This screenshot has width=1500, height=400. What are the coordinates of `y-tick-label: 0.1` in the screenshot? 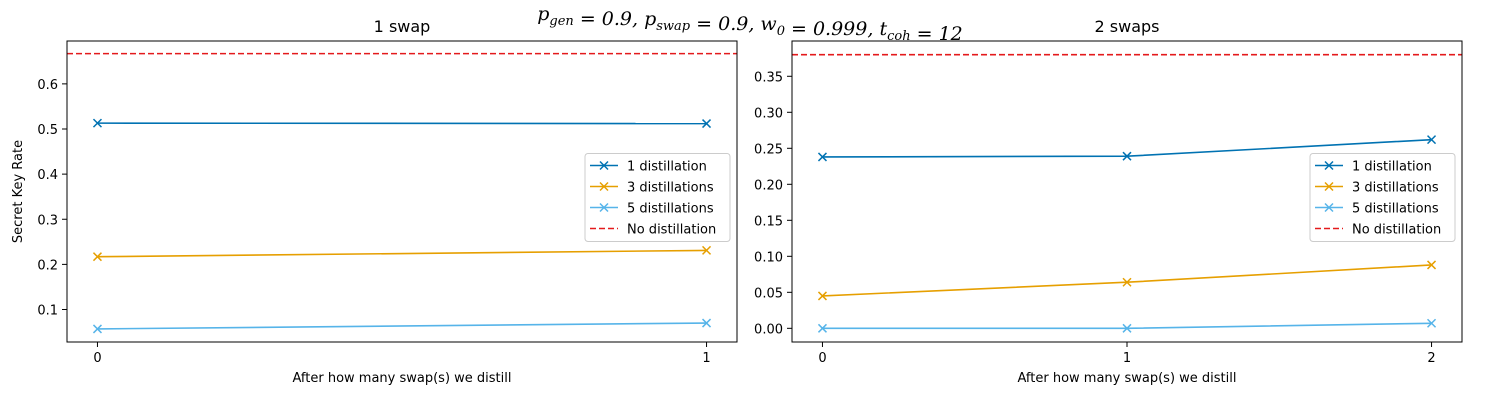 It's located at (47, 311).